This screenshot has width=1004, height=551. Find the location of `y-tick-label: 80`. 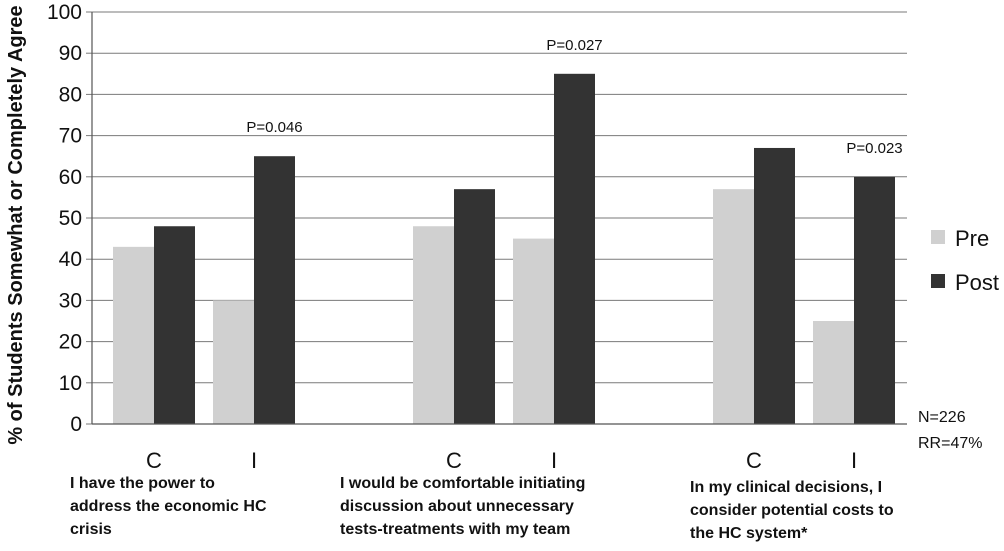

y-tick-label: 80 is located at coordinates (70, 94).